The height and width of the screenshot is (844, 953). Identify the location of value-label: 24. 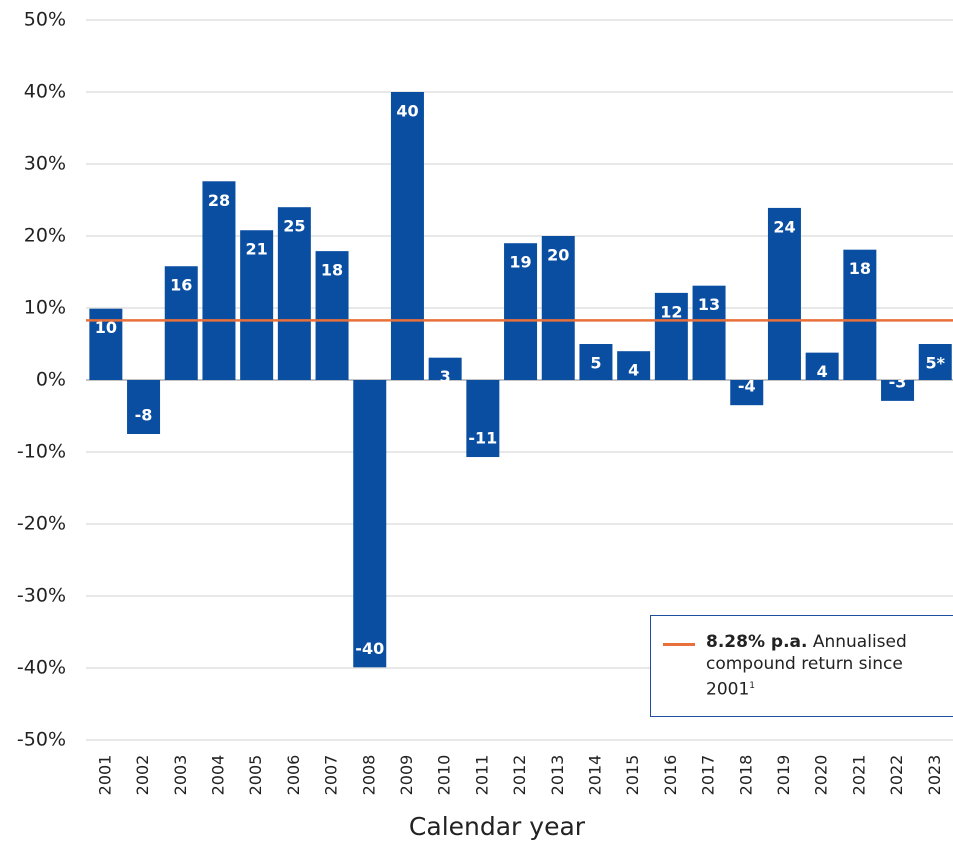
(784, 226).